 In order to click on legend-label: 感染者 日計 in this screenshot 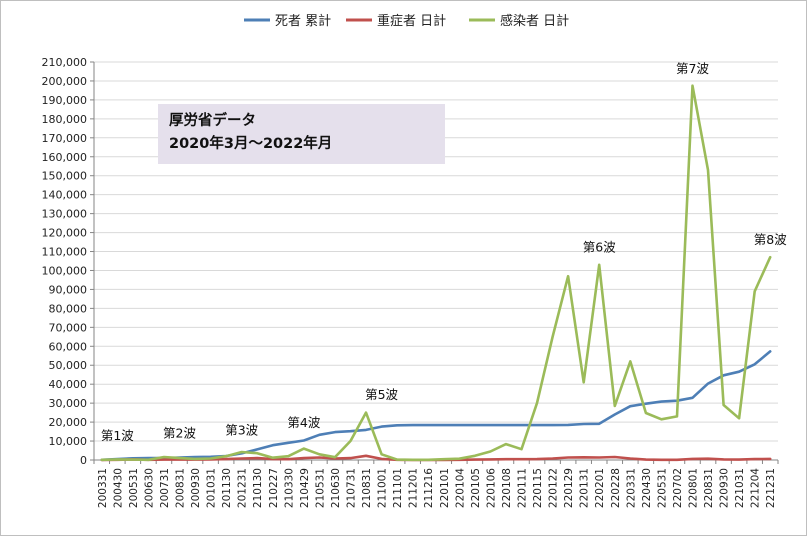, I will do `click(534, 21)`.